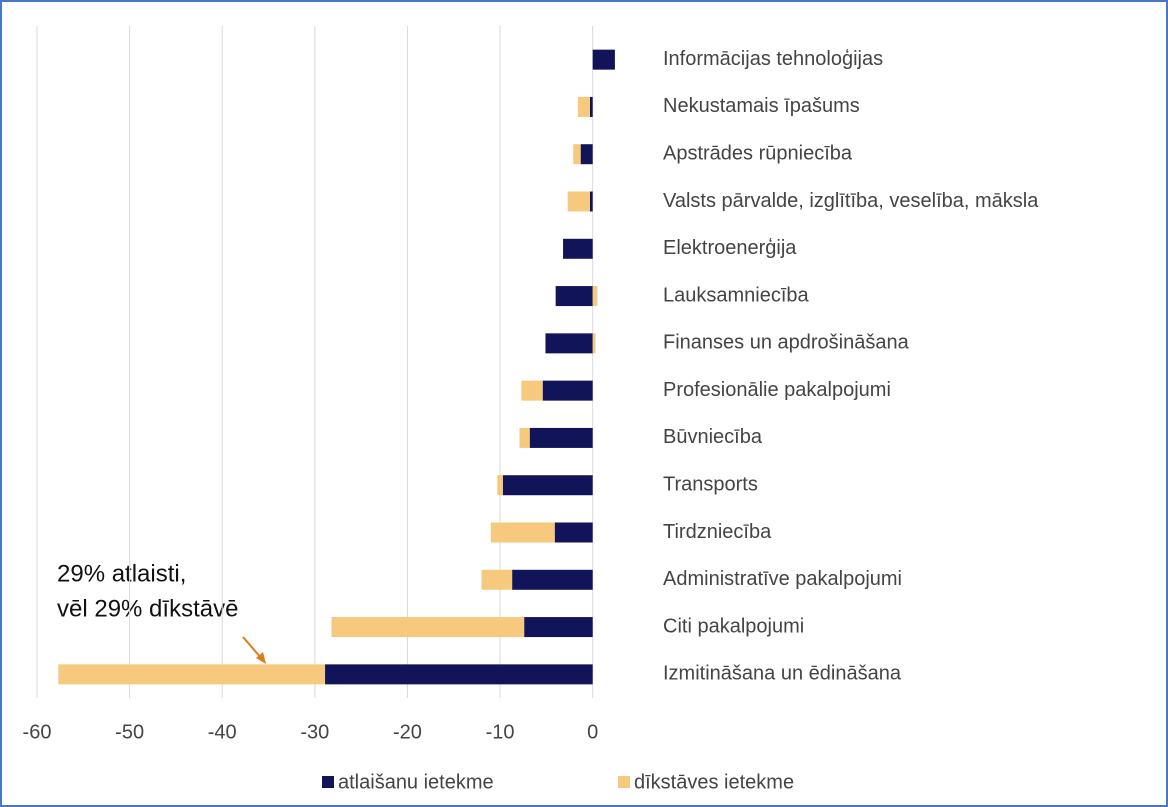 This screenshot has height=807, width=1168. I want to click on annotation-arrowhead, so click(261, 658).